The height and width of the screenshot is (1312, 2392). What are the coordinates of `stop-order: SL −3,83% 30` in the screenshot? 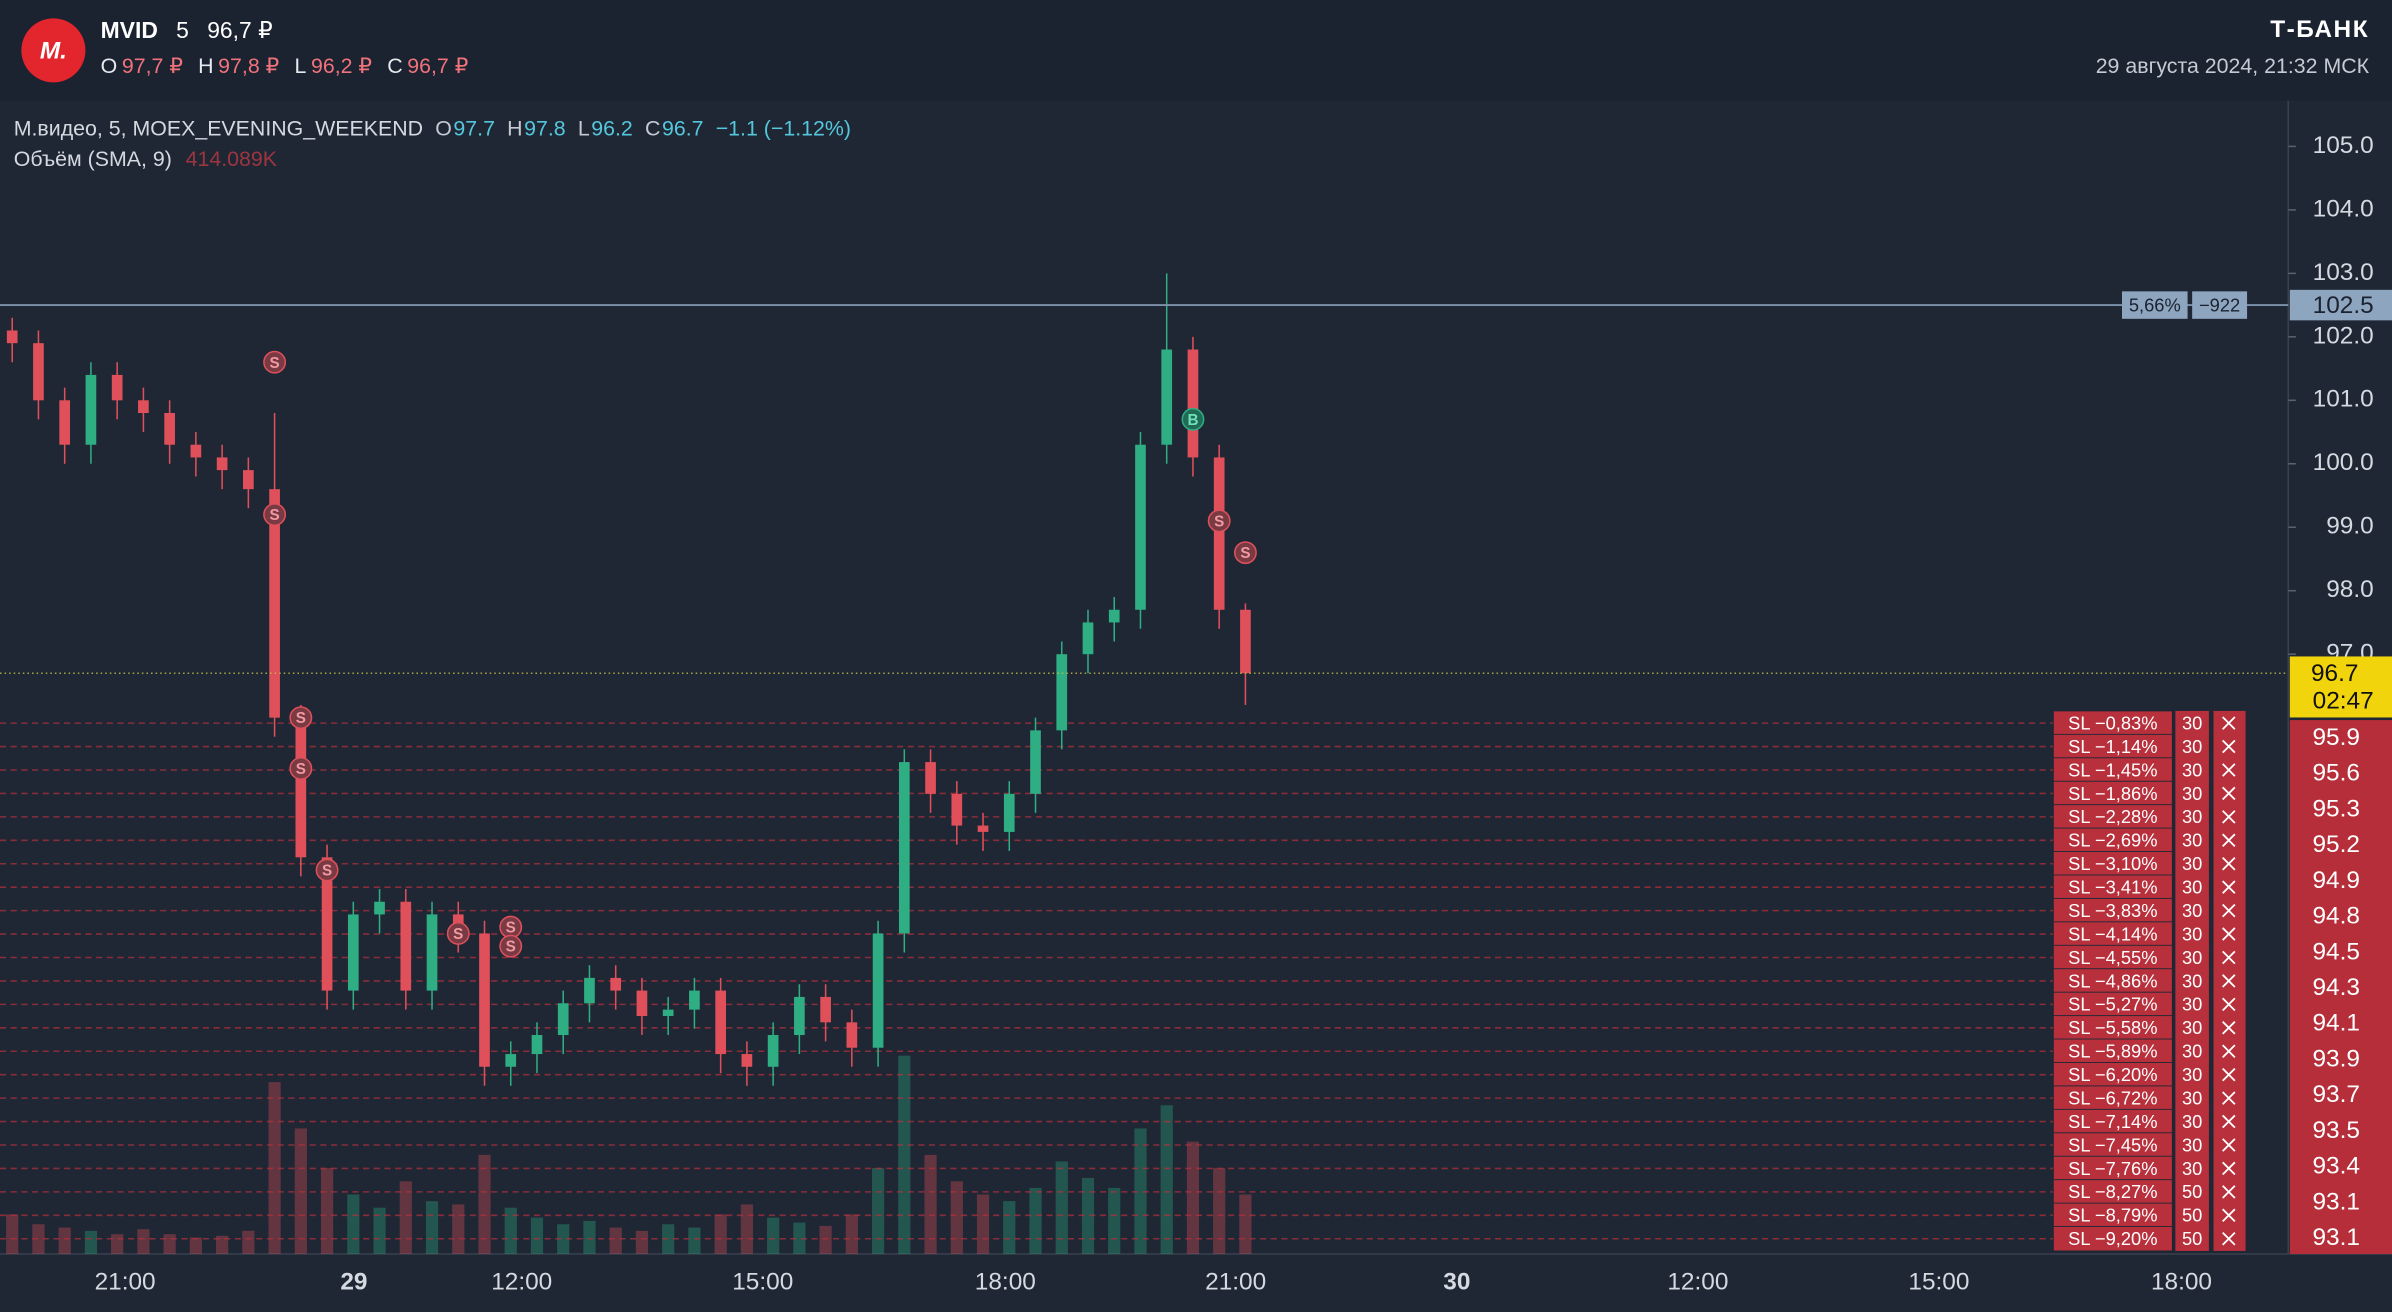 It's located at (2149, 910).